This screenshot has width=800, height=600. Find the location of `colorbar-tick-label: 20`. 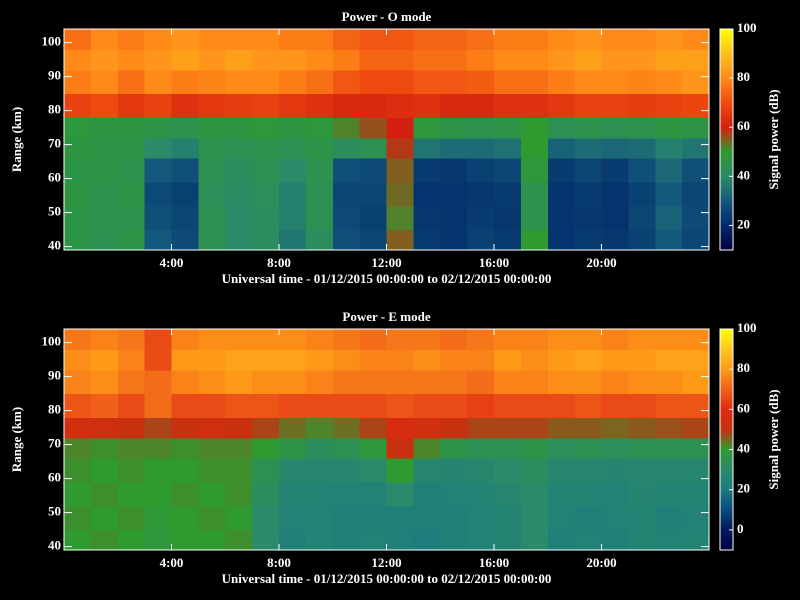

colorbar-tick-label: 20 is located at coordinates (743, 488).